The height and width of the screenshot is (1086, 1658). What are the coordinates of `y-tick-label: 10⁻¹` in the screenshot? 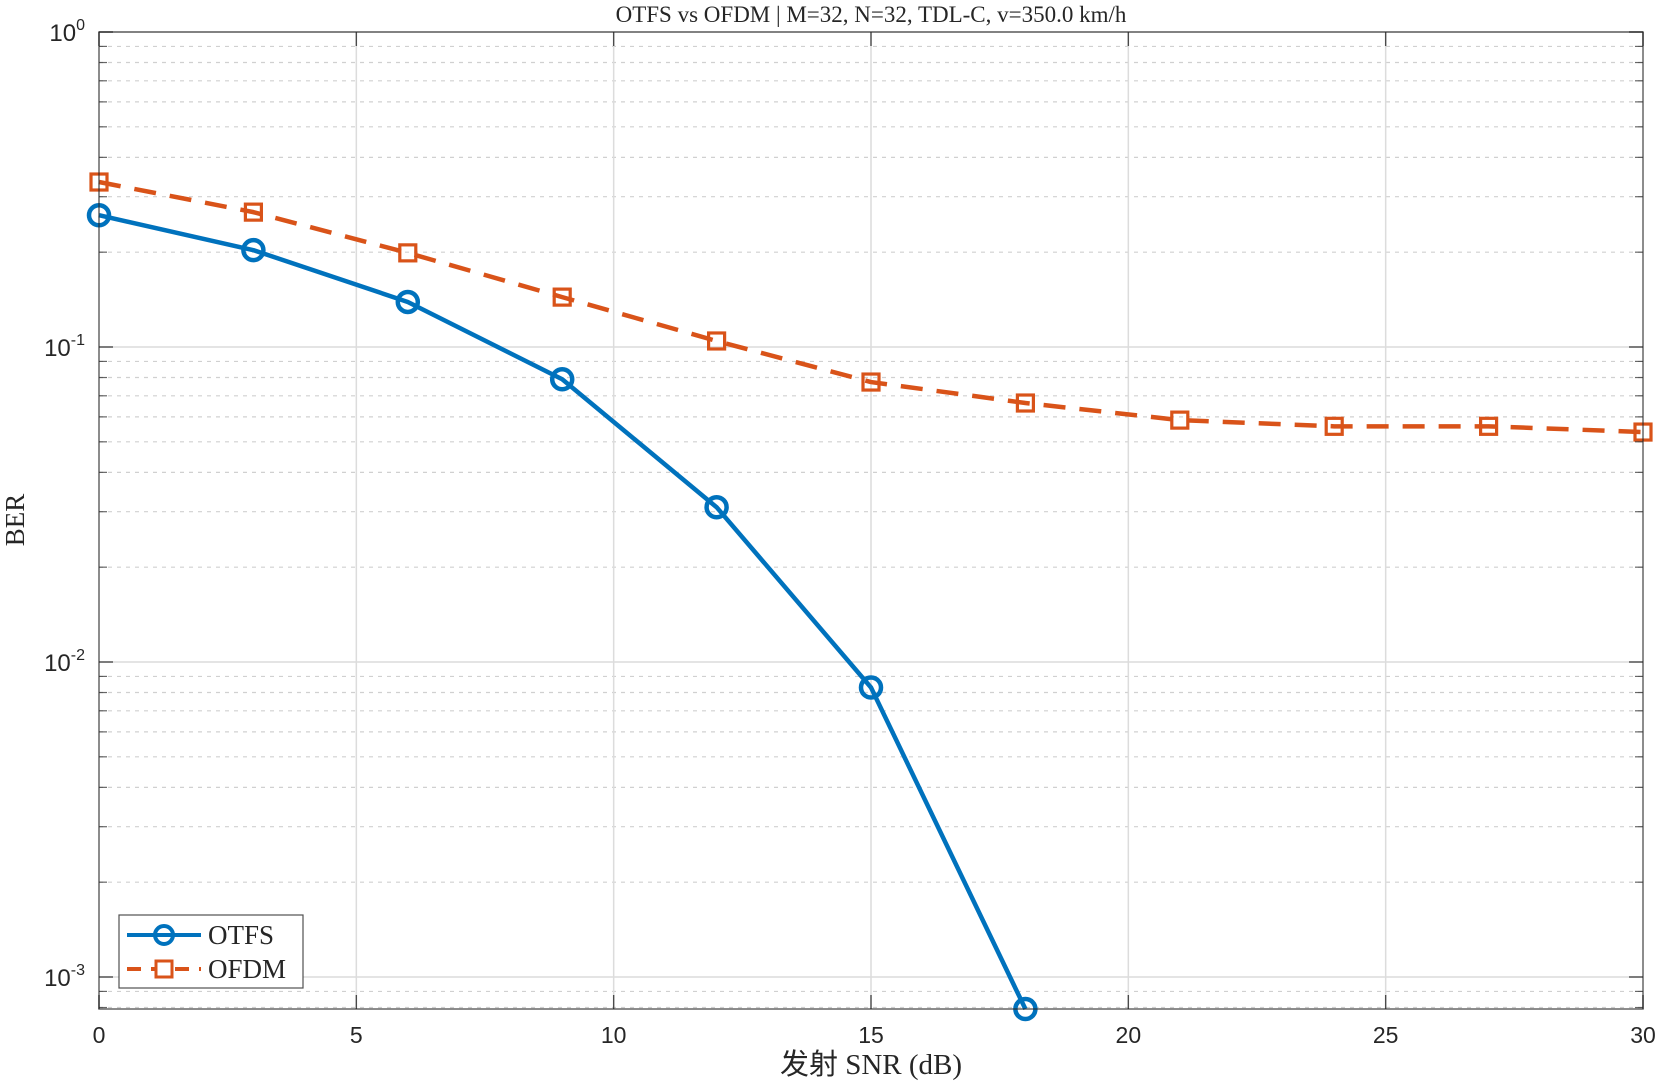 It's located at (64, 347).